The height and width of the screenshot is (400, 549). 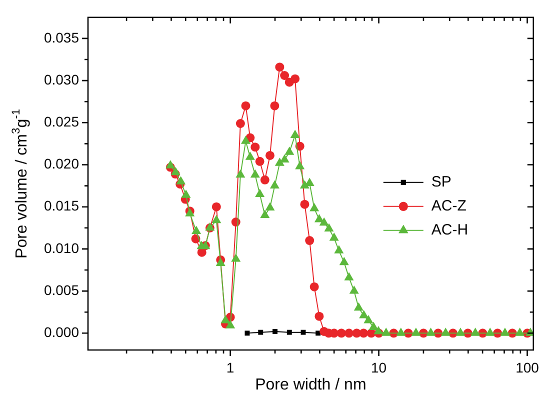 I want to click on x-tick-label: 100, so click(x=528, y=367).